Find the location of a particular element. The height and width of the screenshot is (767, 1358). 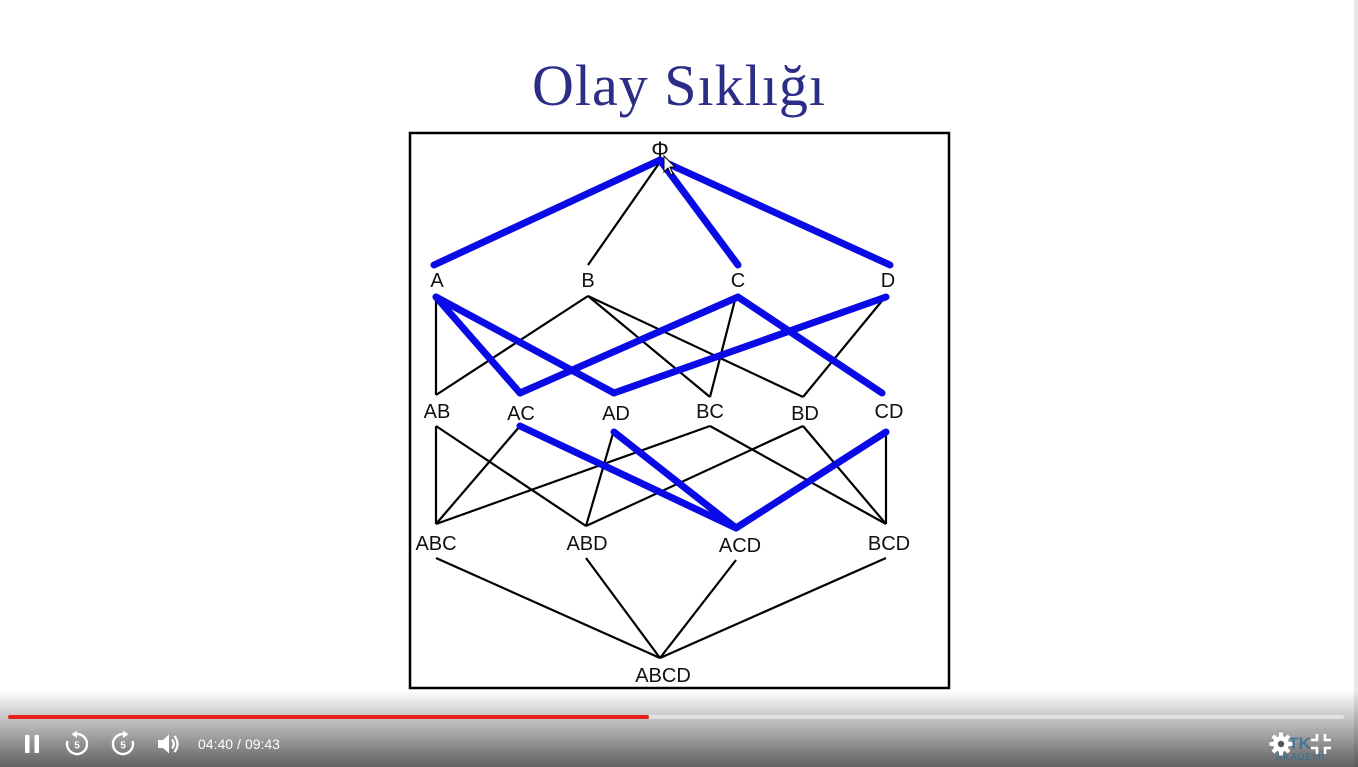

time-display: 04:40/09:43 is located at coordinates (239, 744).